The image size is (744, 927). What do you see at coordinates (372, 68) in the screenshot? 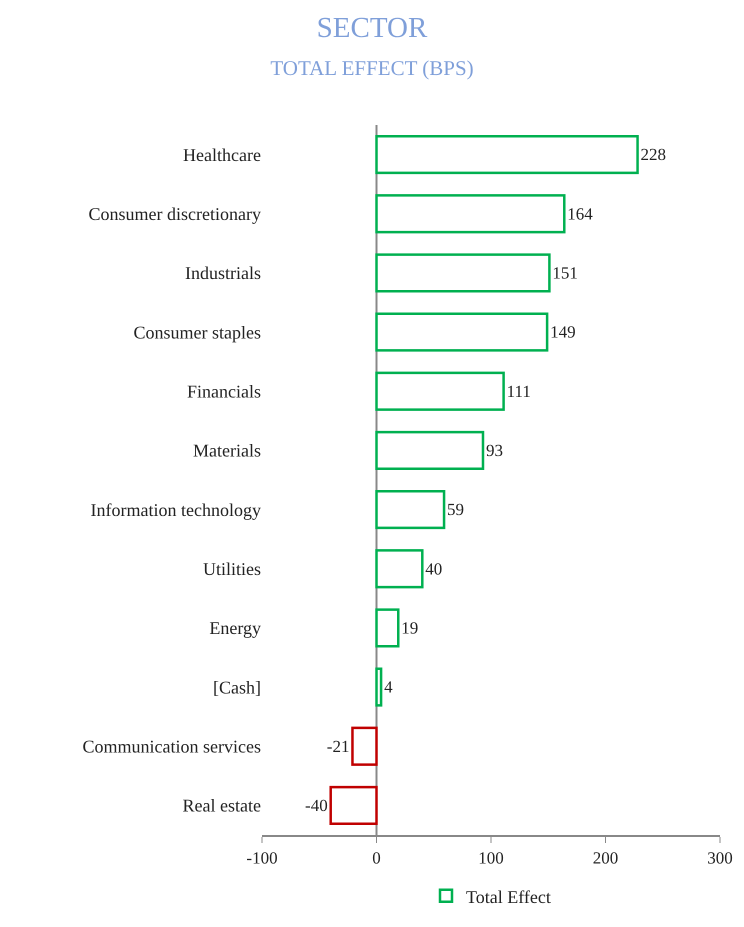
I see `chart-subtitle: TOTAL EFFECT (BPS)` at bounding box center [372, 68].